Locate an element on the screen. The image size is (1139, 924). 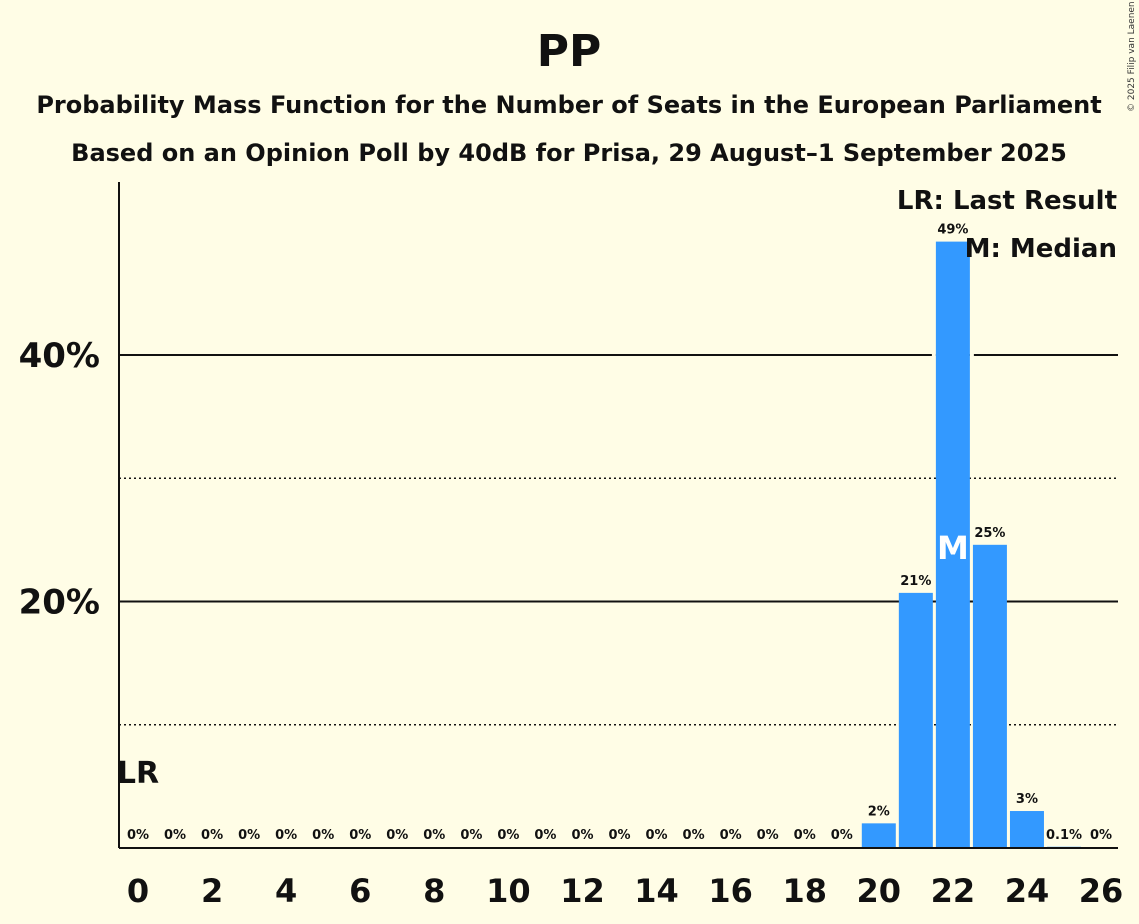
bar-value-label: 25% is located at coordinates (989, 533).